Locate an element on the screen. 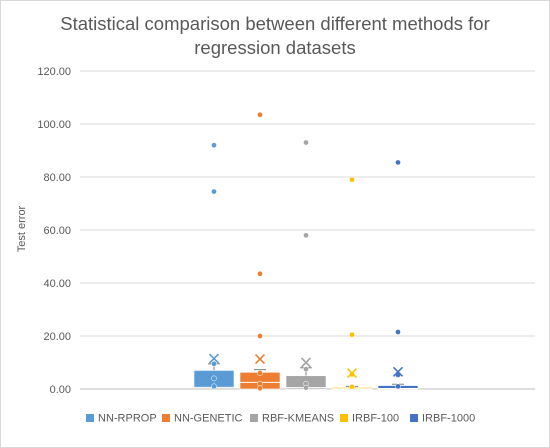  legend-label: NN-GENETIC is located at coordinates (208, 419).